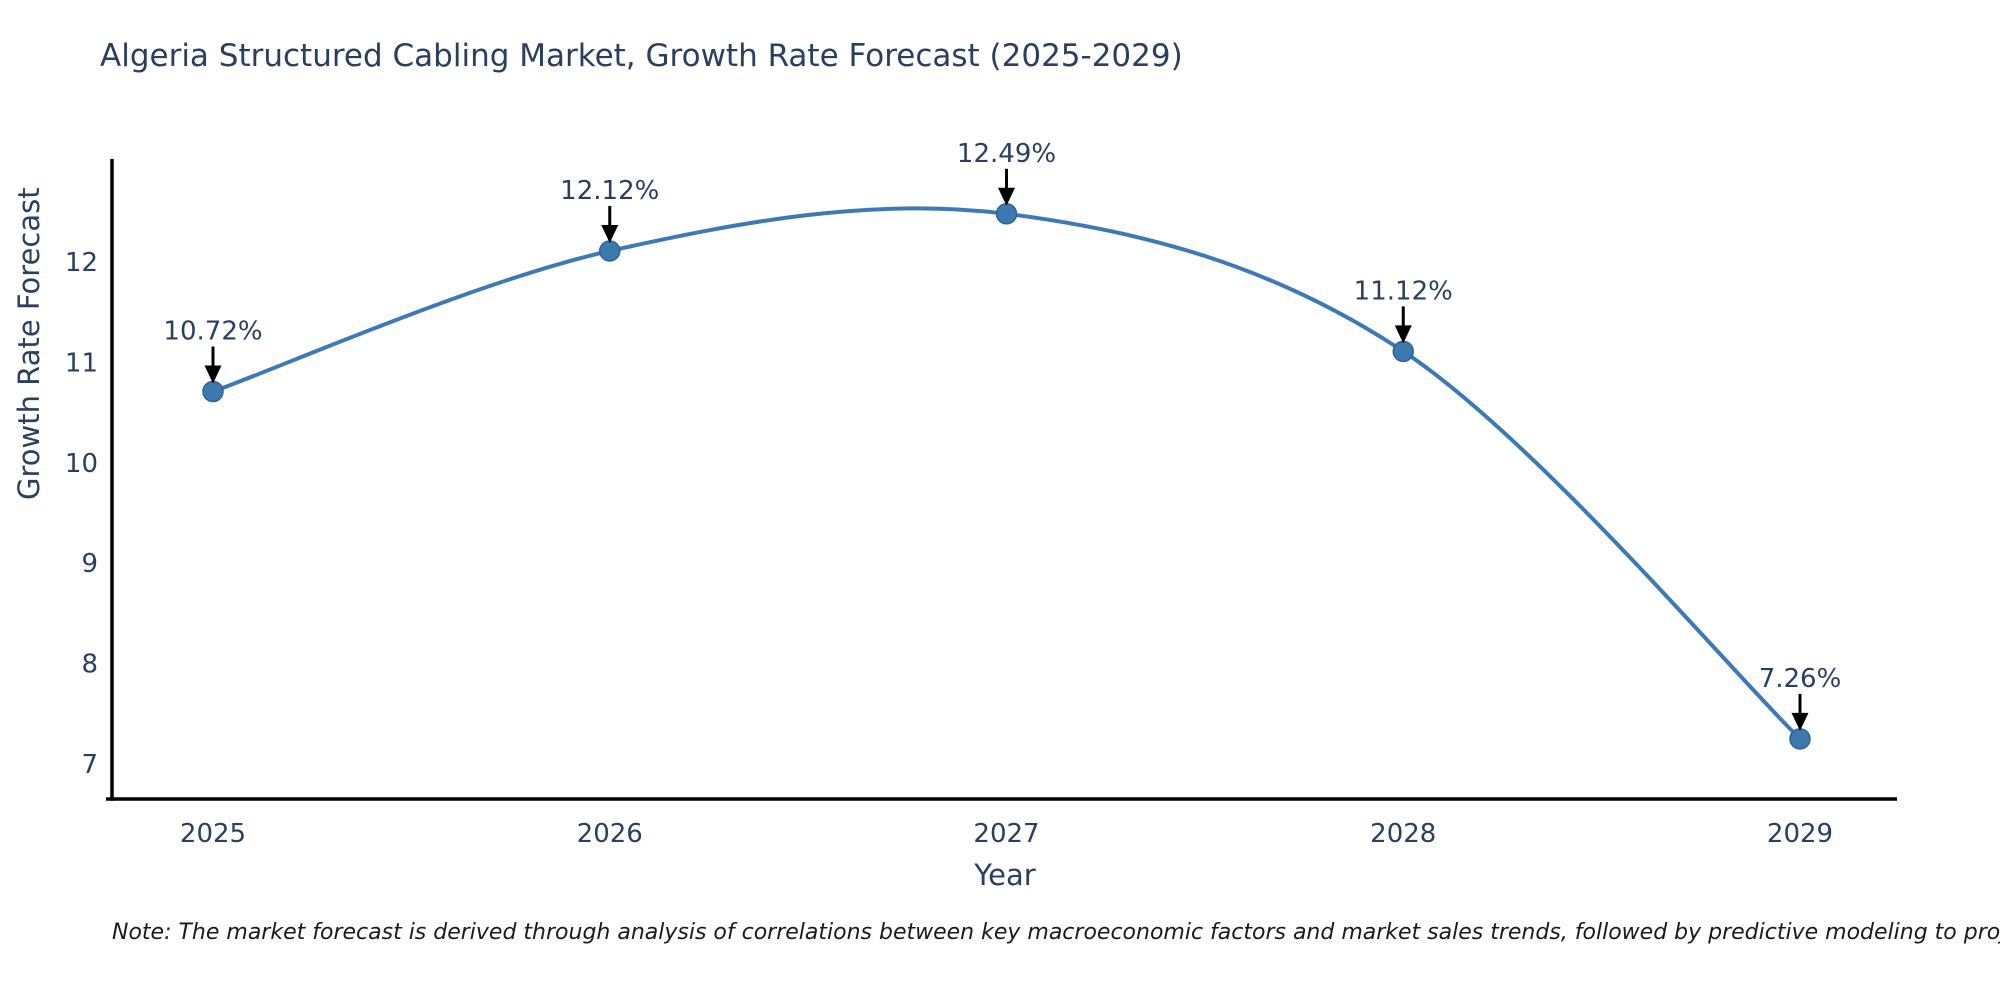 The image size is (2000, 1000). What do you see at coordinates (1800, 679) in the screenshot?
I see `data-point-label-2029: 7.26%` at bounding box center [1800, 679].